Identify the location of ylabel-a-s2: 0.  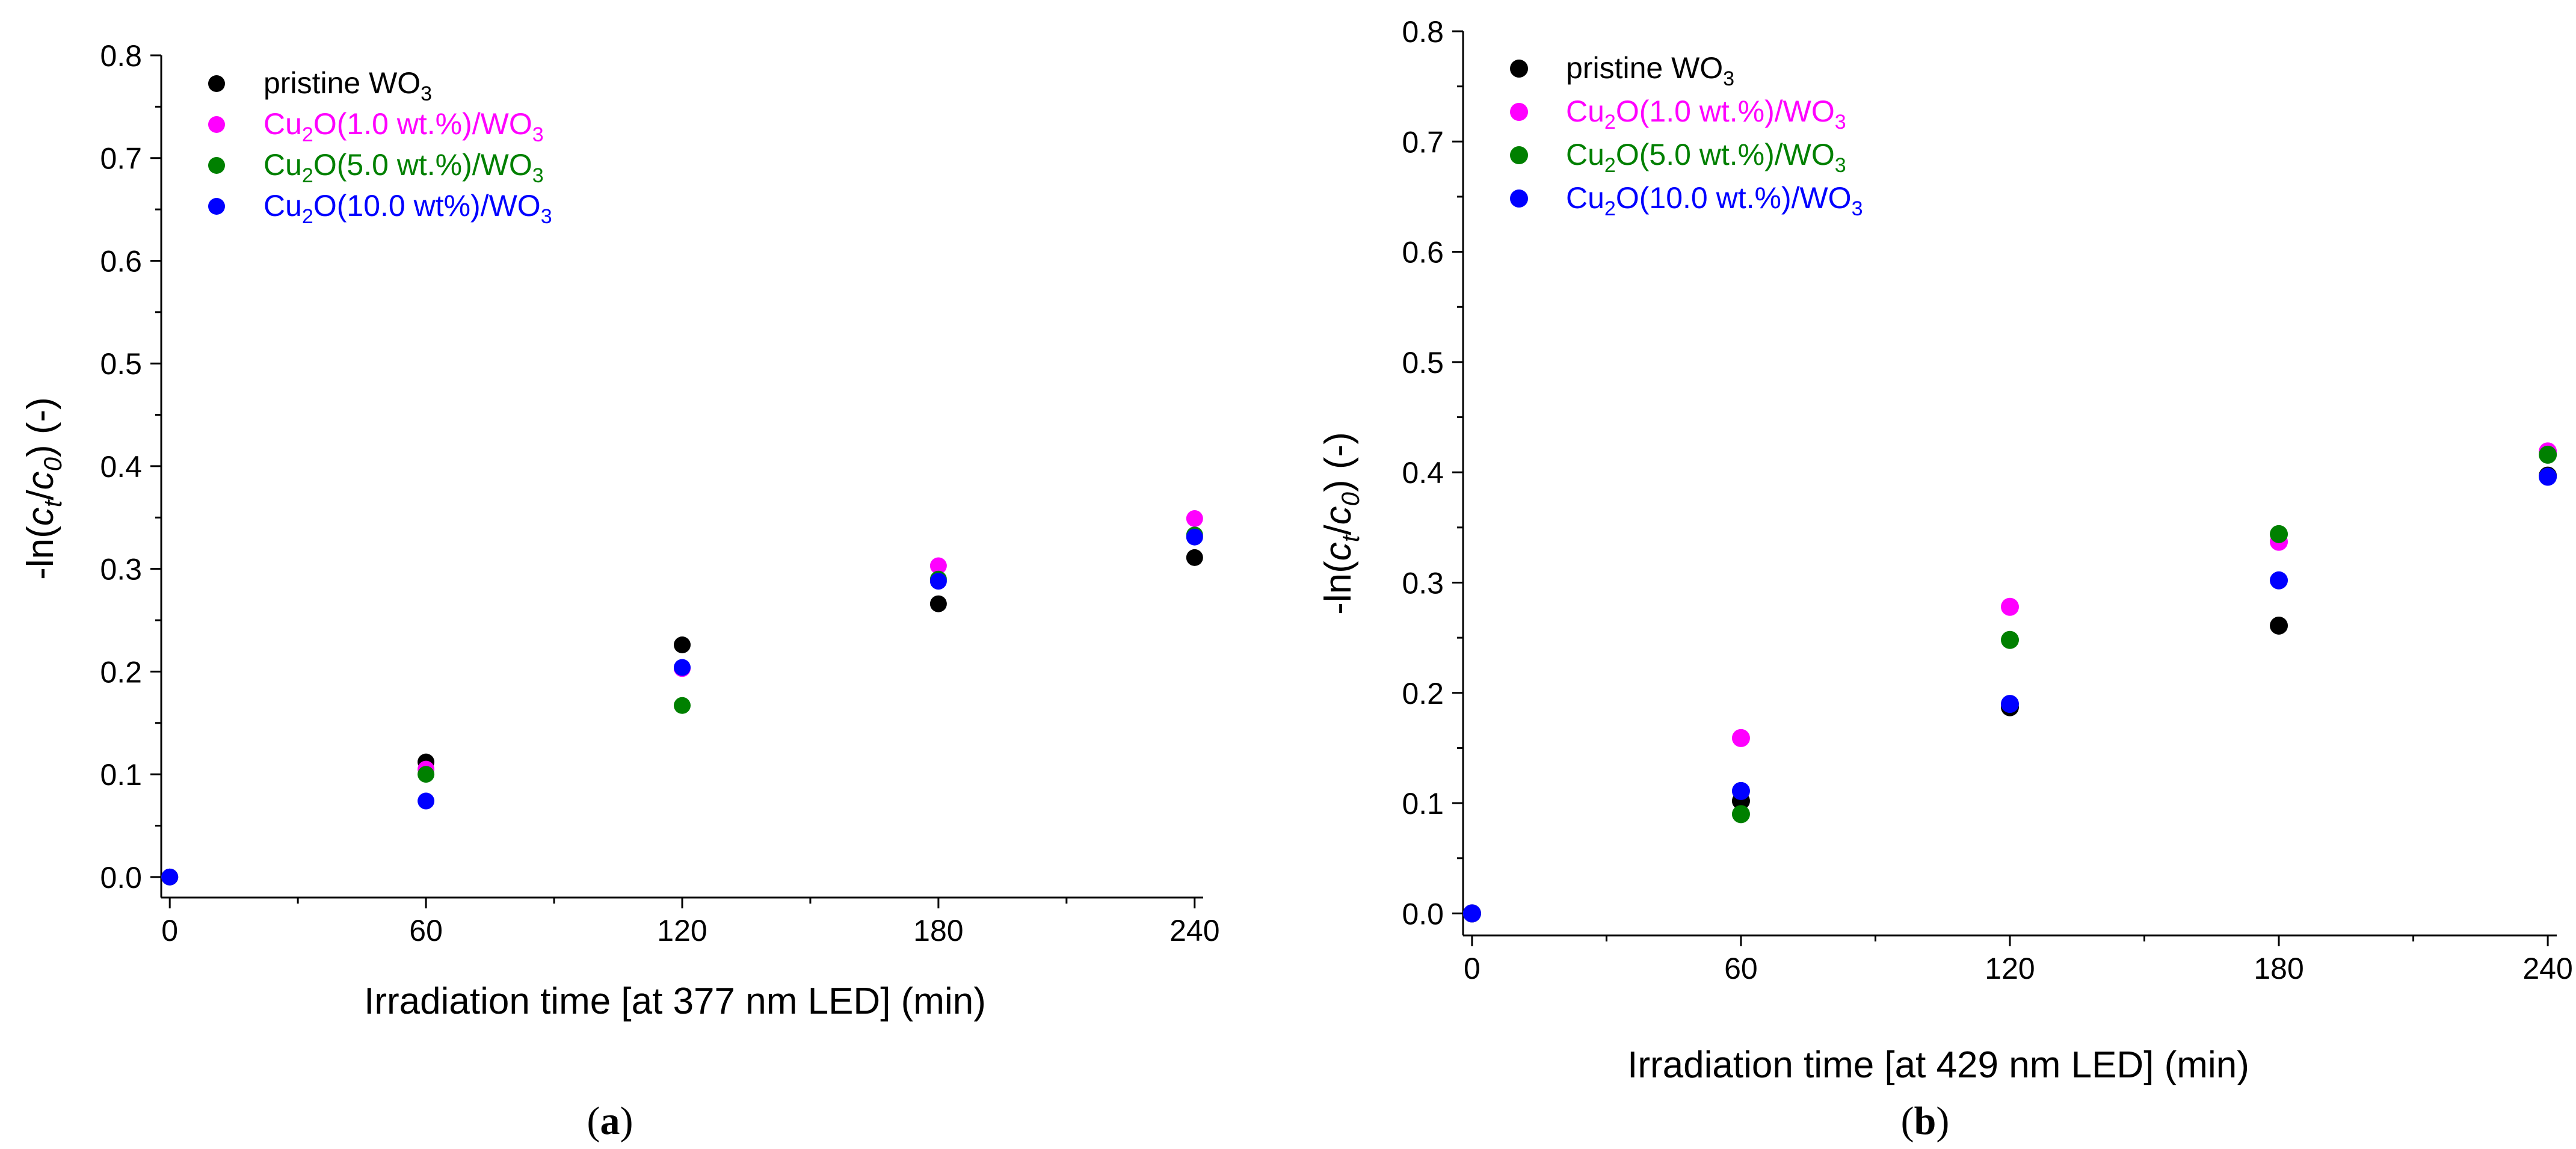
(53, 464).